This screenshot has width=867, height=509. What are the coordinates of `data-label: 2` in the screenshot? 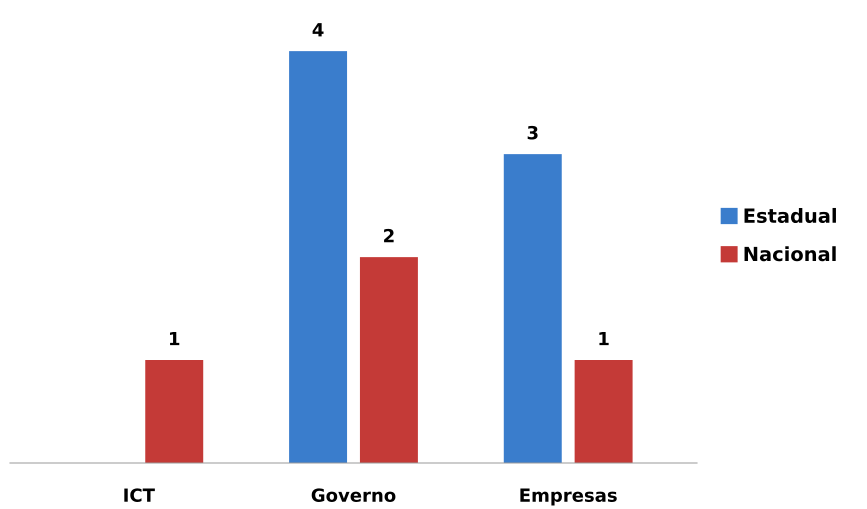 It's located at (389, 235).